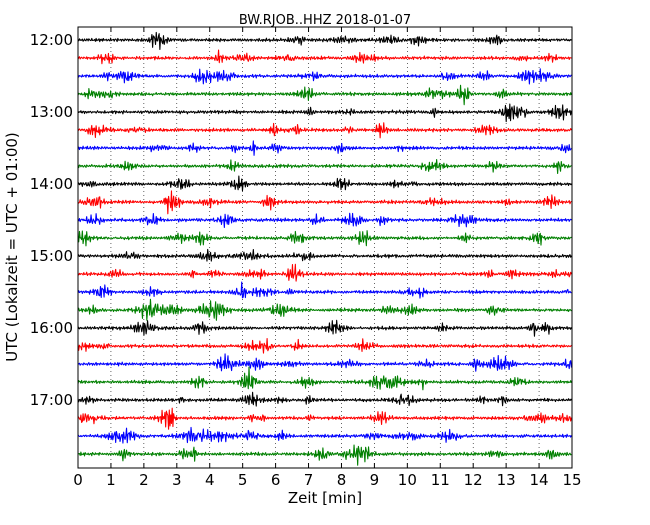 The width and height of the screenshot is (650, 525). Describe the element at coordinates (342, 480) in the screenshot. I see `x-tick-label: 8` at that location.